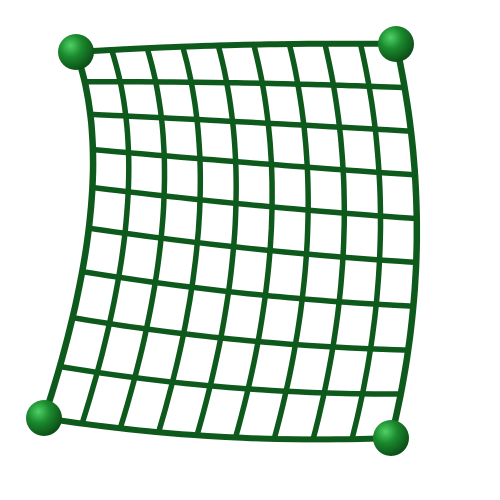 The height and width of the screenshot is (500, 500). Describe the element at coordinates (44, 418) in the screenshot. I see `handle-bottom-left` at that location.